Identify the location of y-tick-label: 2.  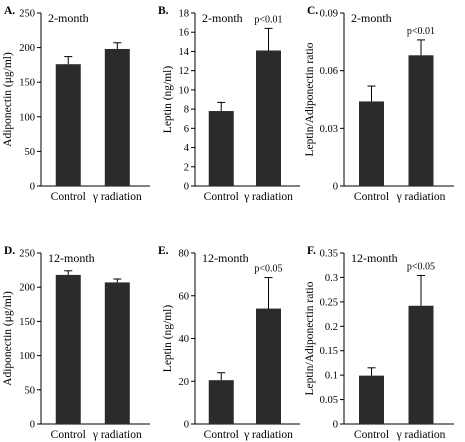
(186, 167).